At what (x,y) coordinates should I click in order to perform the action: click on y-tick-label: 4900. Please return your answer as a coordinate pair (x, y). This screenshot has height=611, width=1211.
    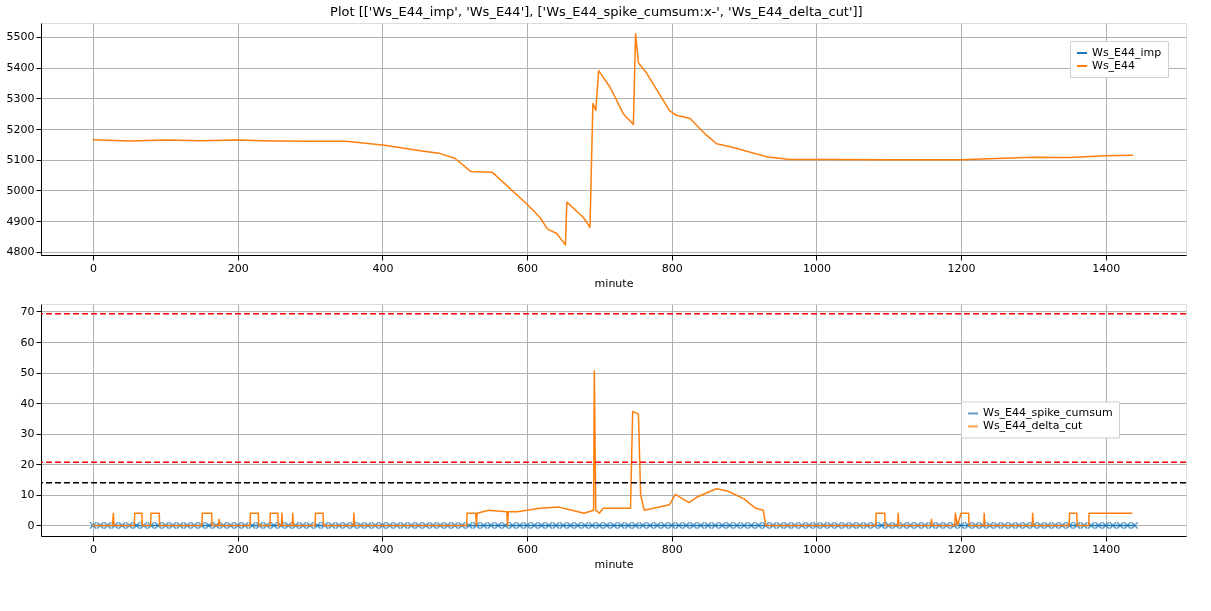
    Looking at the image, I should click on (20, 221).